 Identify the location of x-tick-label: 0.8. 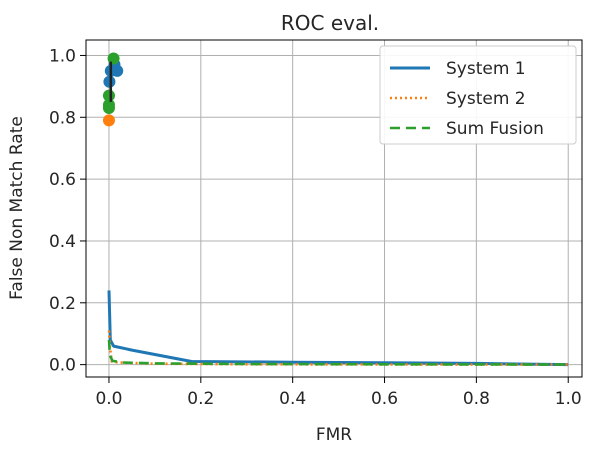
(476, 399).